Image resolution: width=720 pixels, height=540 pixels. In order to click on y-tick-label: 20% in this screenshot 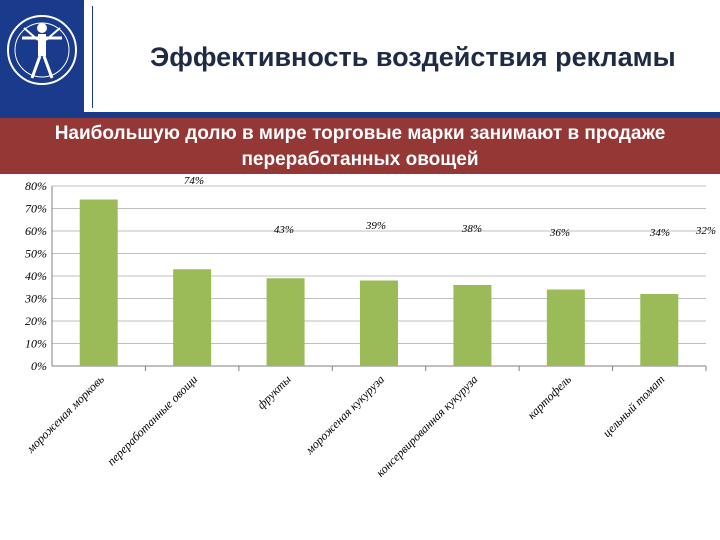, I will do `click(36, 321)`.